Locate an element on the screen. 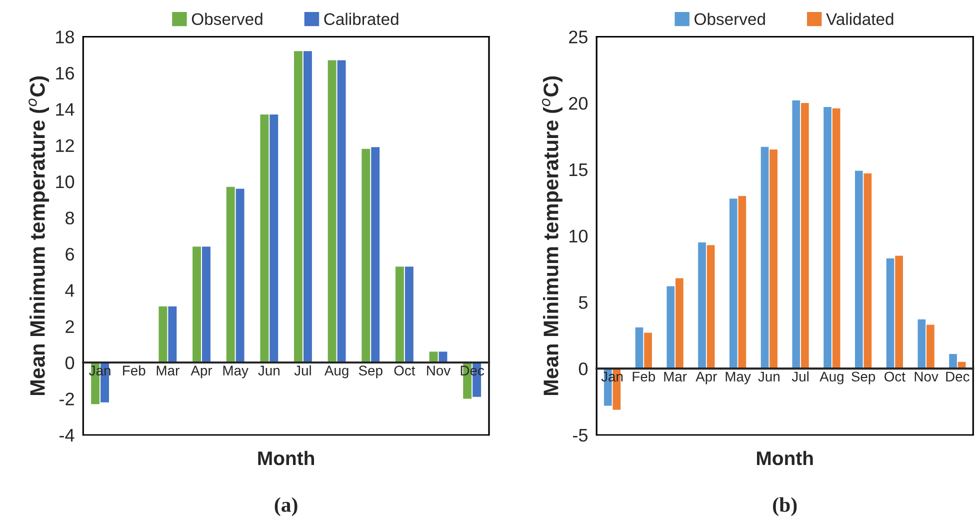  text: (a) is located at coordinates (286, 506).